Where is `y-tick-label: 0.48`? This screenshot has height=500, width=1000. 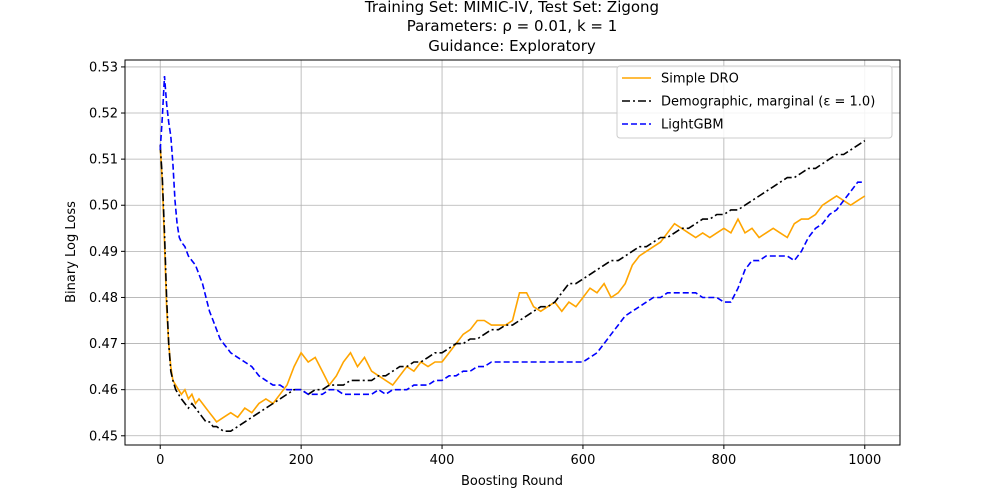
y-tick-label: 0.48 is located at coordinates (103, 298).